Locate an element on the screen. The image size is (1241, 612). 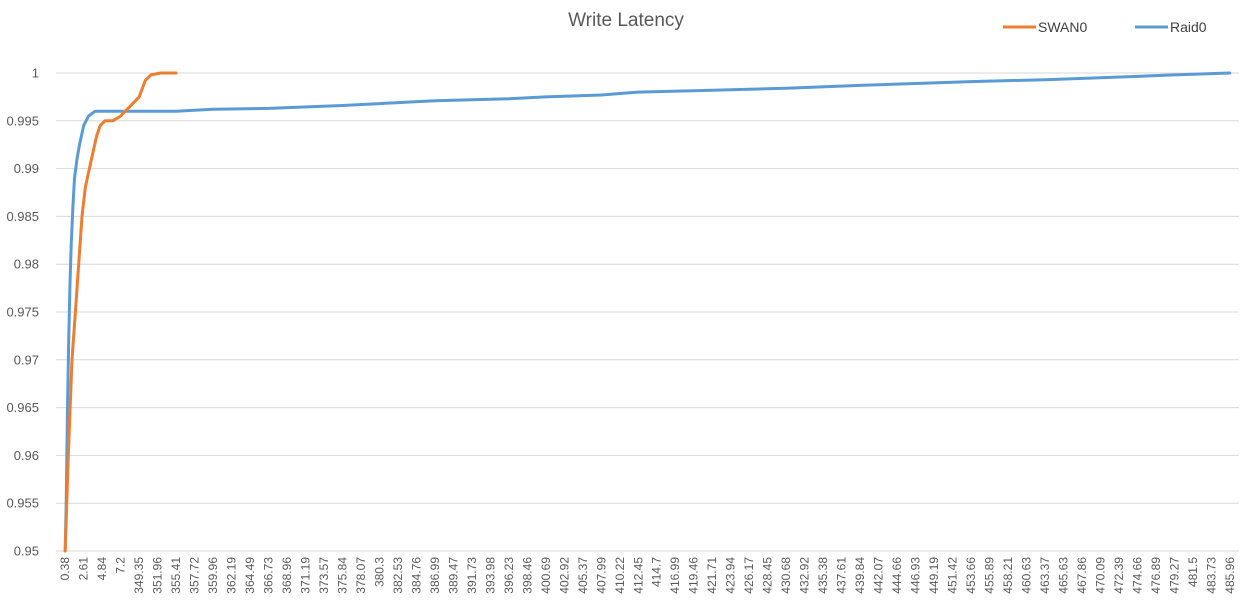
x-tick-label: 442.07 is located at coordinates (879, 575).